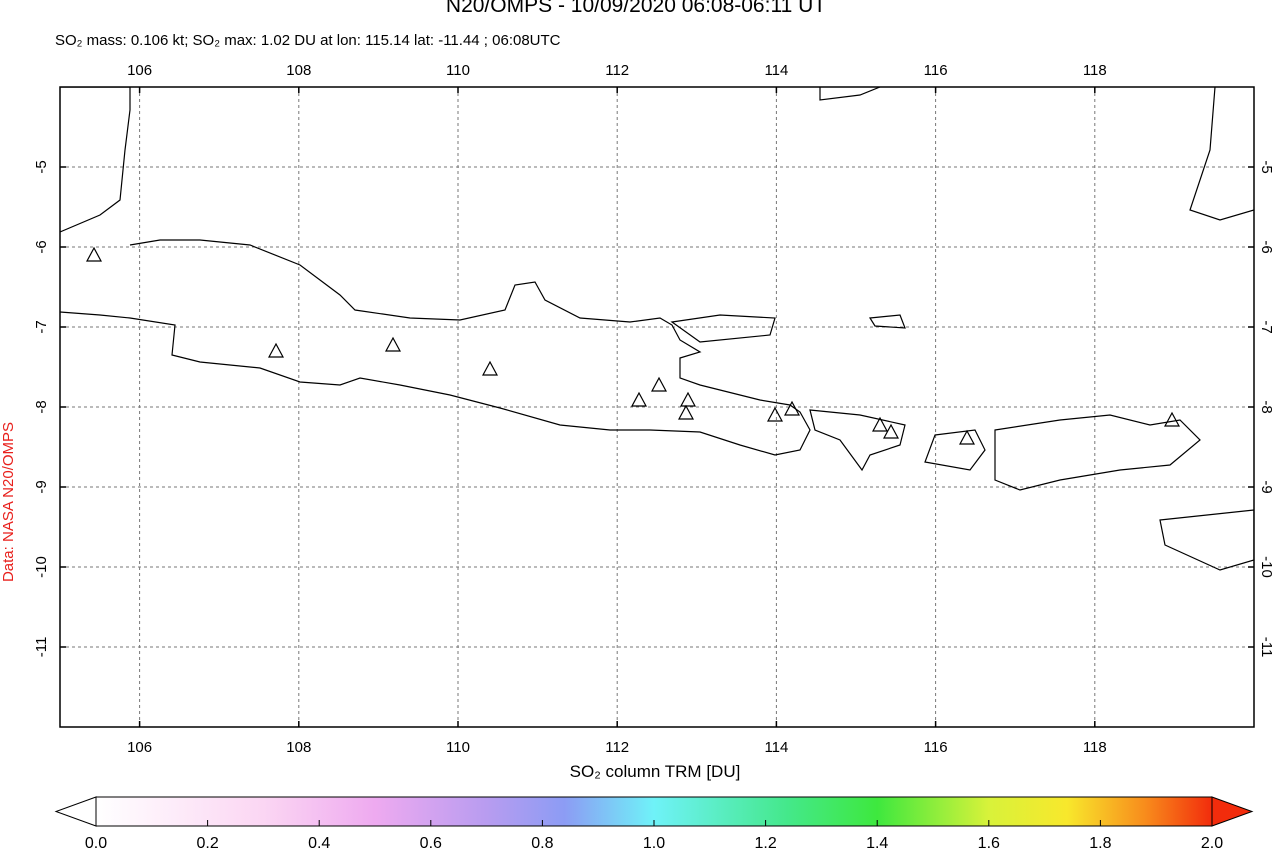 Image resolution: width=1272 pixels, height=858 pixels. Describe the element at coordinates (1100, 843) in the screenshot. I see `colorbar-tick-label: 1.8` at that location.